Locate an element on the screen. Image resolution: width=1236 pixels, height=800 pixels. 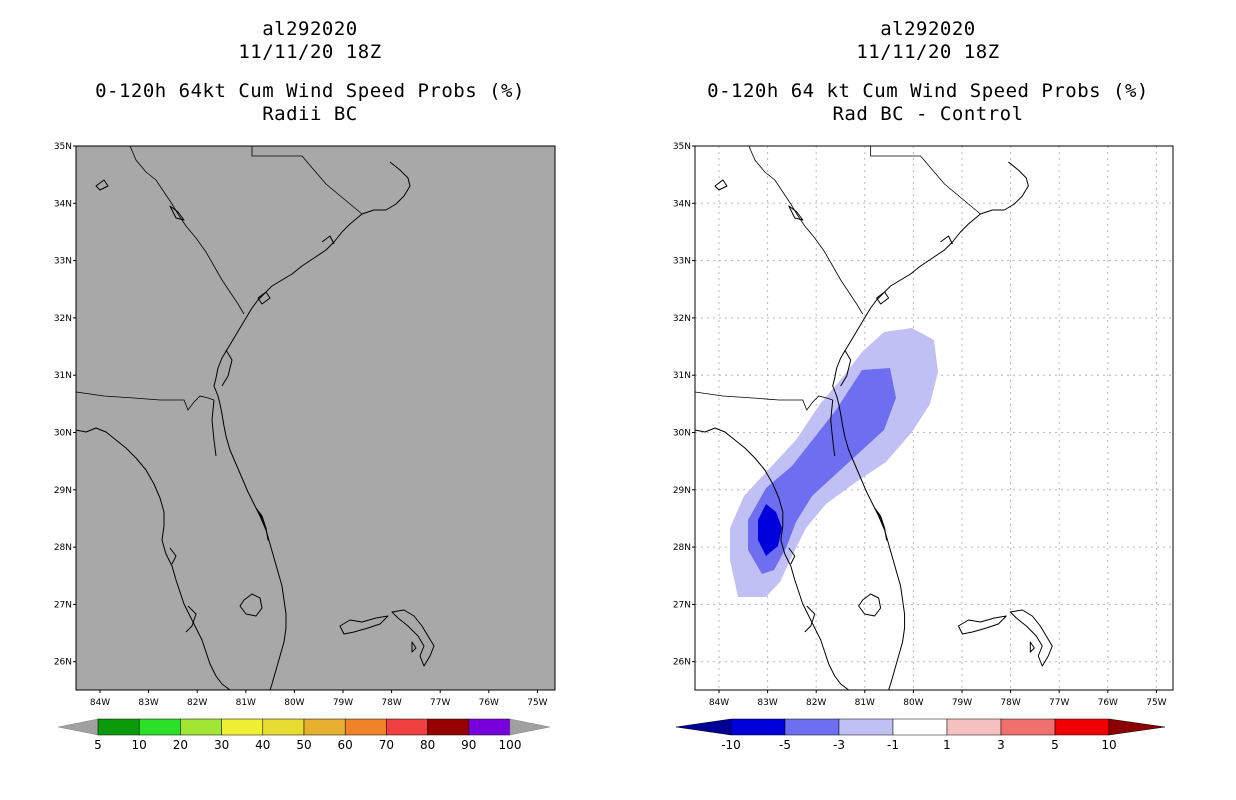
colorbar-label: -1 is located at coordinates (893, 745).